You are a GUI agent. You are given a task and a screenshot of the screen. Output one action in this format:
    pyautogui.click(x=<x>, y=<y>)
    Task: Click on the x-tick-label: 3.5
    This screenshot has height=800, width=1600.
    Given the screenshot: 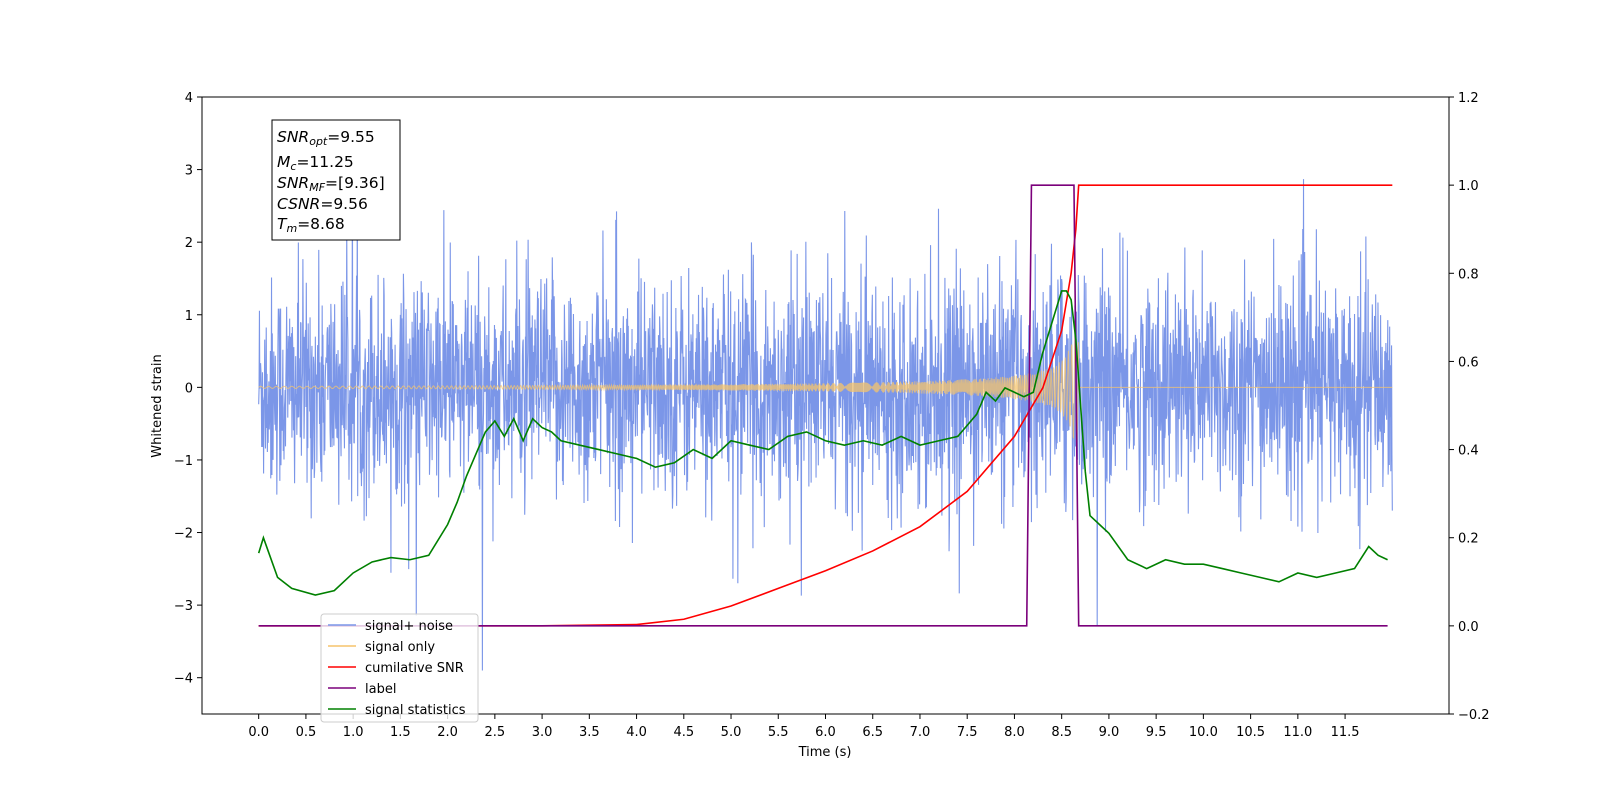 What is the action you would take?
    pyautogui.click(x=589, y=732)
    